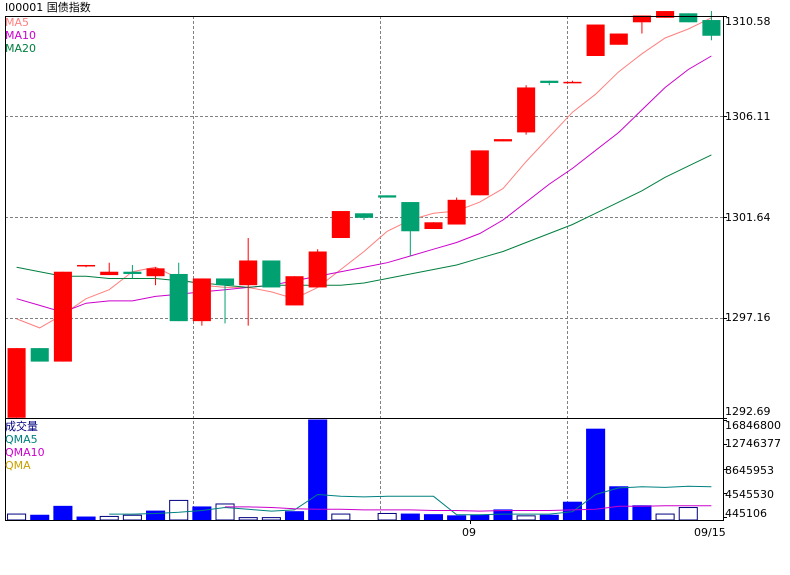 The width and height of the screenshot is (790, 575). Describe the element at coordinates (20, 35) in the screenshot. I see `legend-ma10: MA10` at that location.